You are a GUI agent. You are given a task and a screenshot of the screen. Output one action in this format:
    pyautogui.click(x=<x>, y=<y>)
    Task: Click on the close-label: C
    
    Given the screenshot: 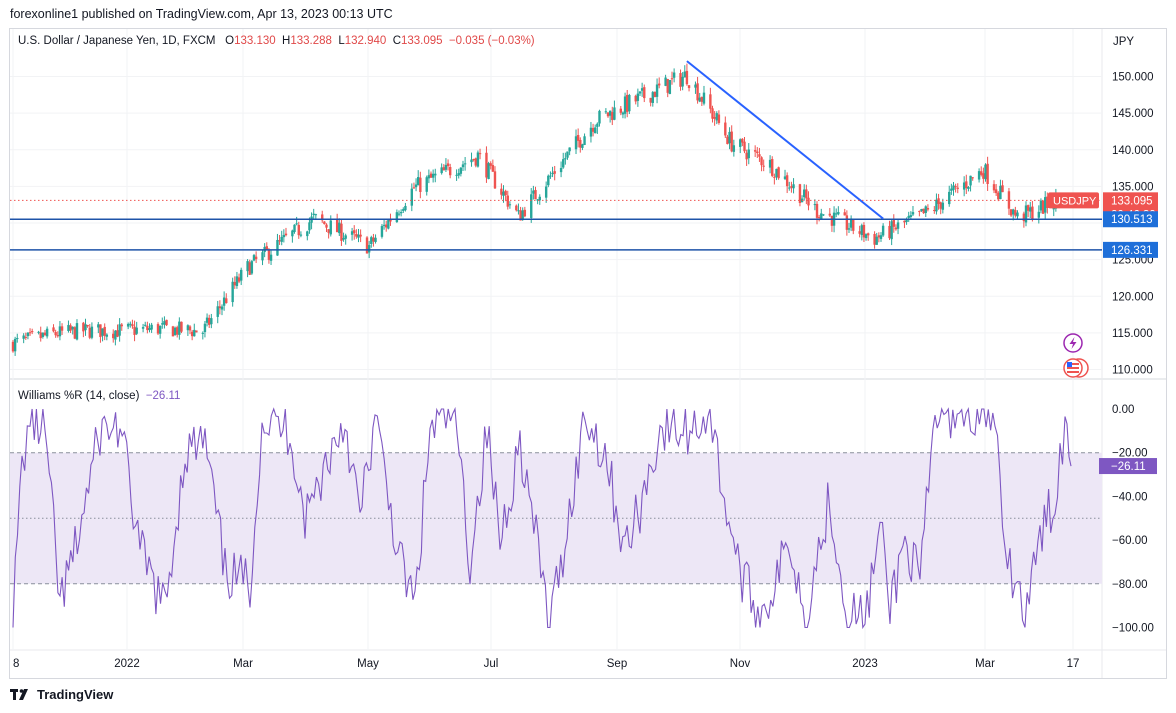 What is the action you would take?
    pyautogui.click(x=396, y=41)
    